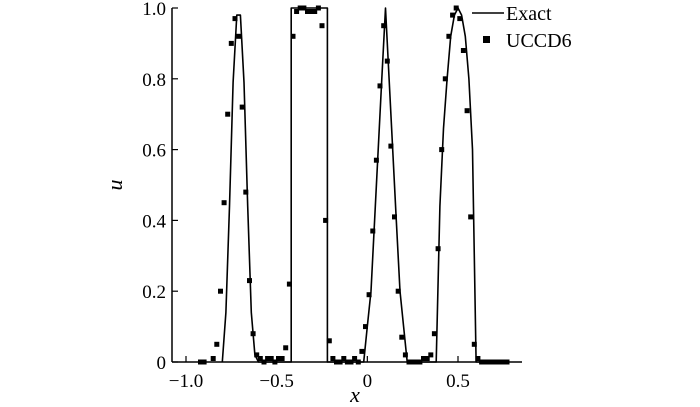 The height and width of the screenshot is (407, 700). I want to click on y-tick-labels: 0 0.2 0.4 0.6 0.8 1.0, so click(154, 187).